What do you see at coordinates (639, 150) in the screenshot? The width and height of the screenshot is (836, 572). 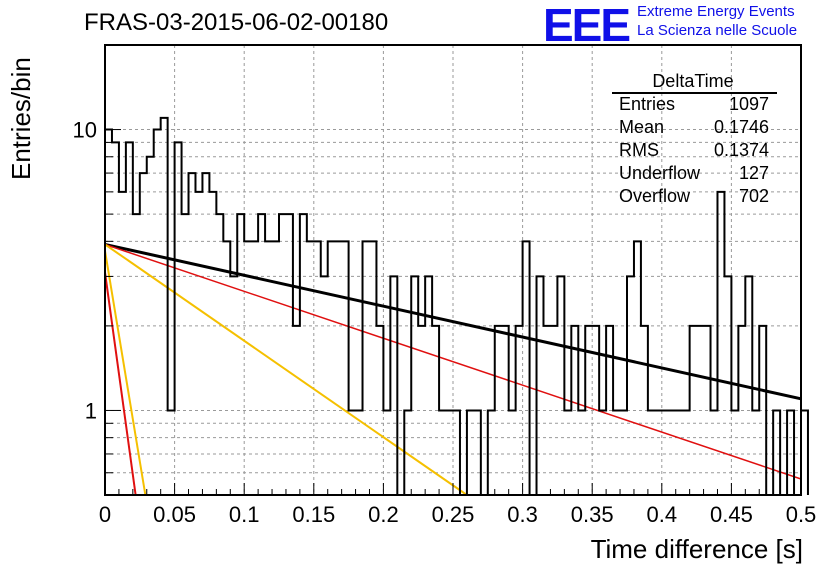 I see `stats-label-rms: RMS` at bounding box center [639, 150].